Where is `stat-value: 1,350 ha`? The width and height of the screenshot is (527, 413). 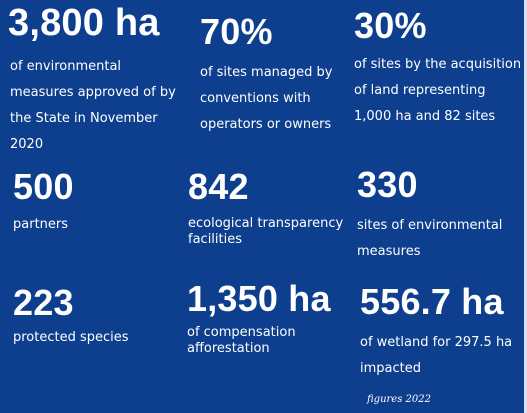
stat-value: 1,350 ha is located at coordinates (259, 298).